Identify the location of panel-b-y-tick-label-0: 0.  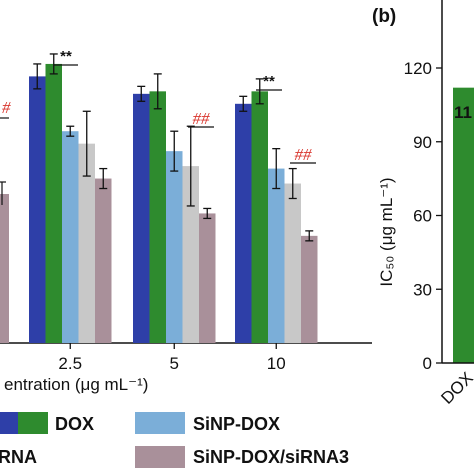
(427, 363).